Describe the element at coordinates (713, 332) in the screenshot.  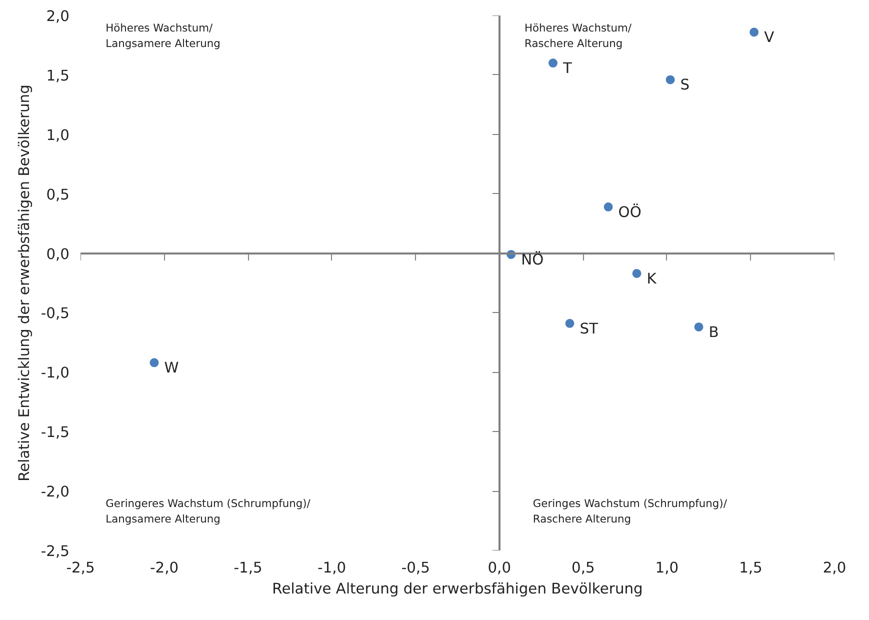
I see `annotation: B` at that location.